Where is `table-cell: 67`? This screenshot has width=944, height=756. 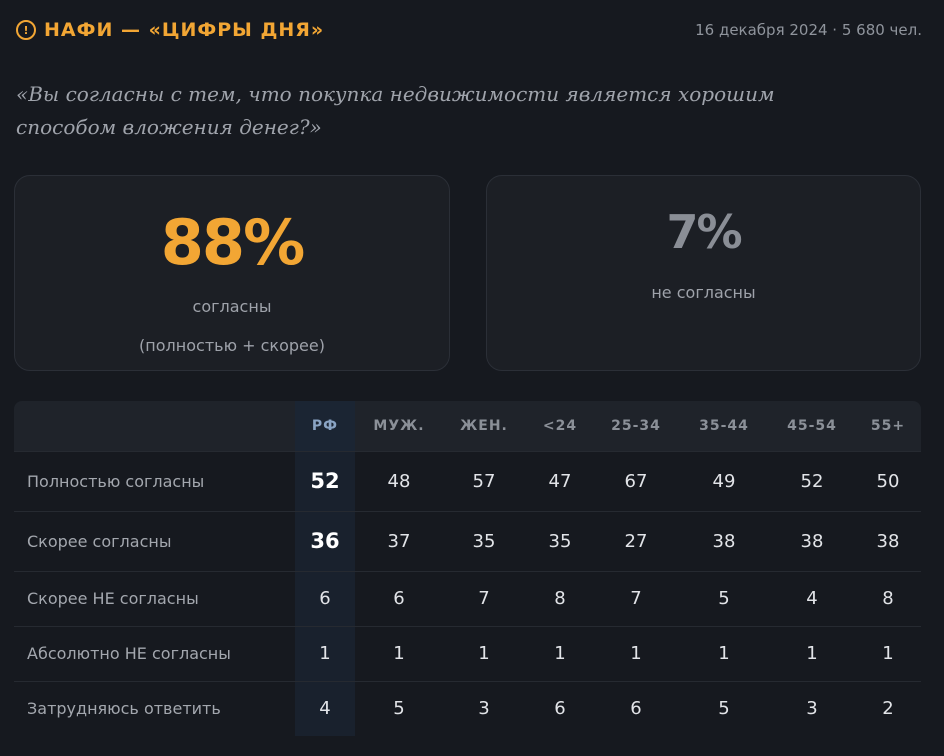 table-cell: 67 is located at coordinates (636, 481).